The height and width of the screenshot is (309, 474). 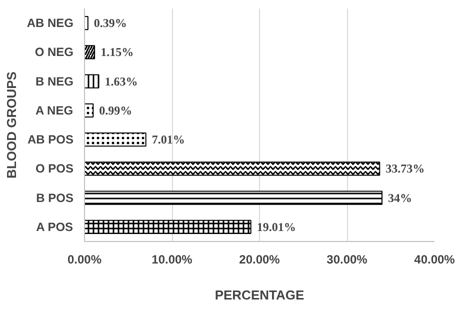 I want to click on x-axis-title: PERCENTAGE, so click(x=259, y=295).